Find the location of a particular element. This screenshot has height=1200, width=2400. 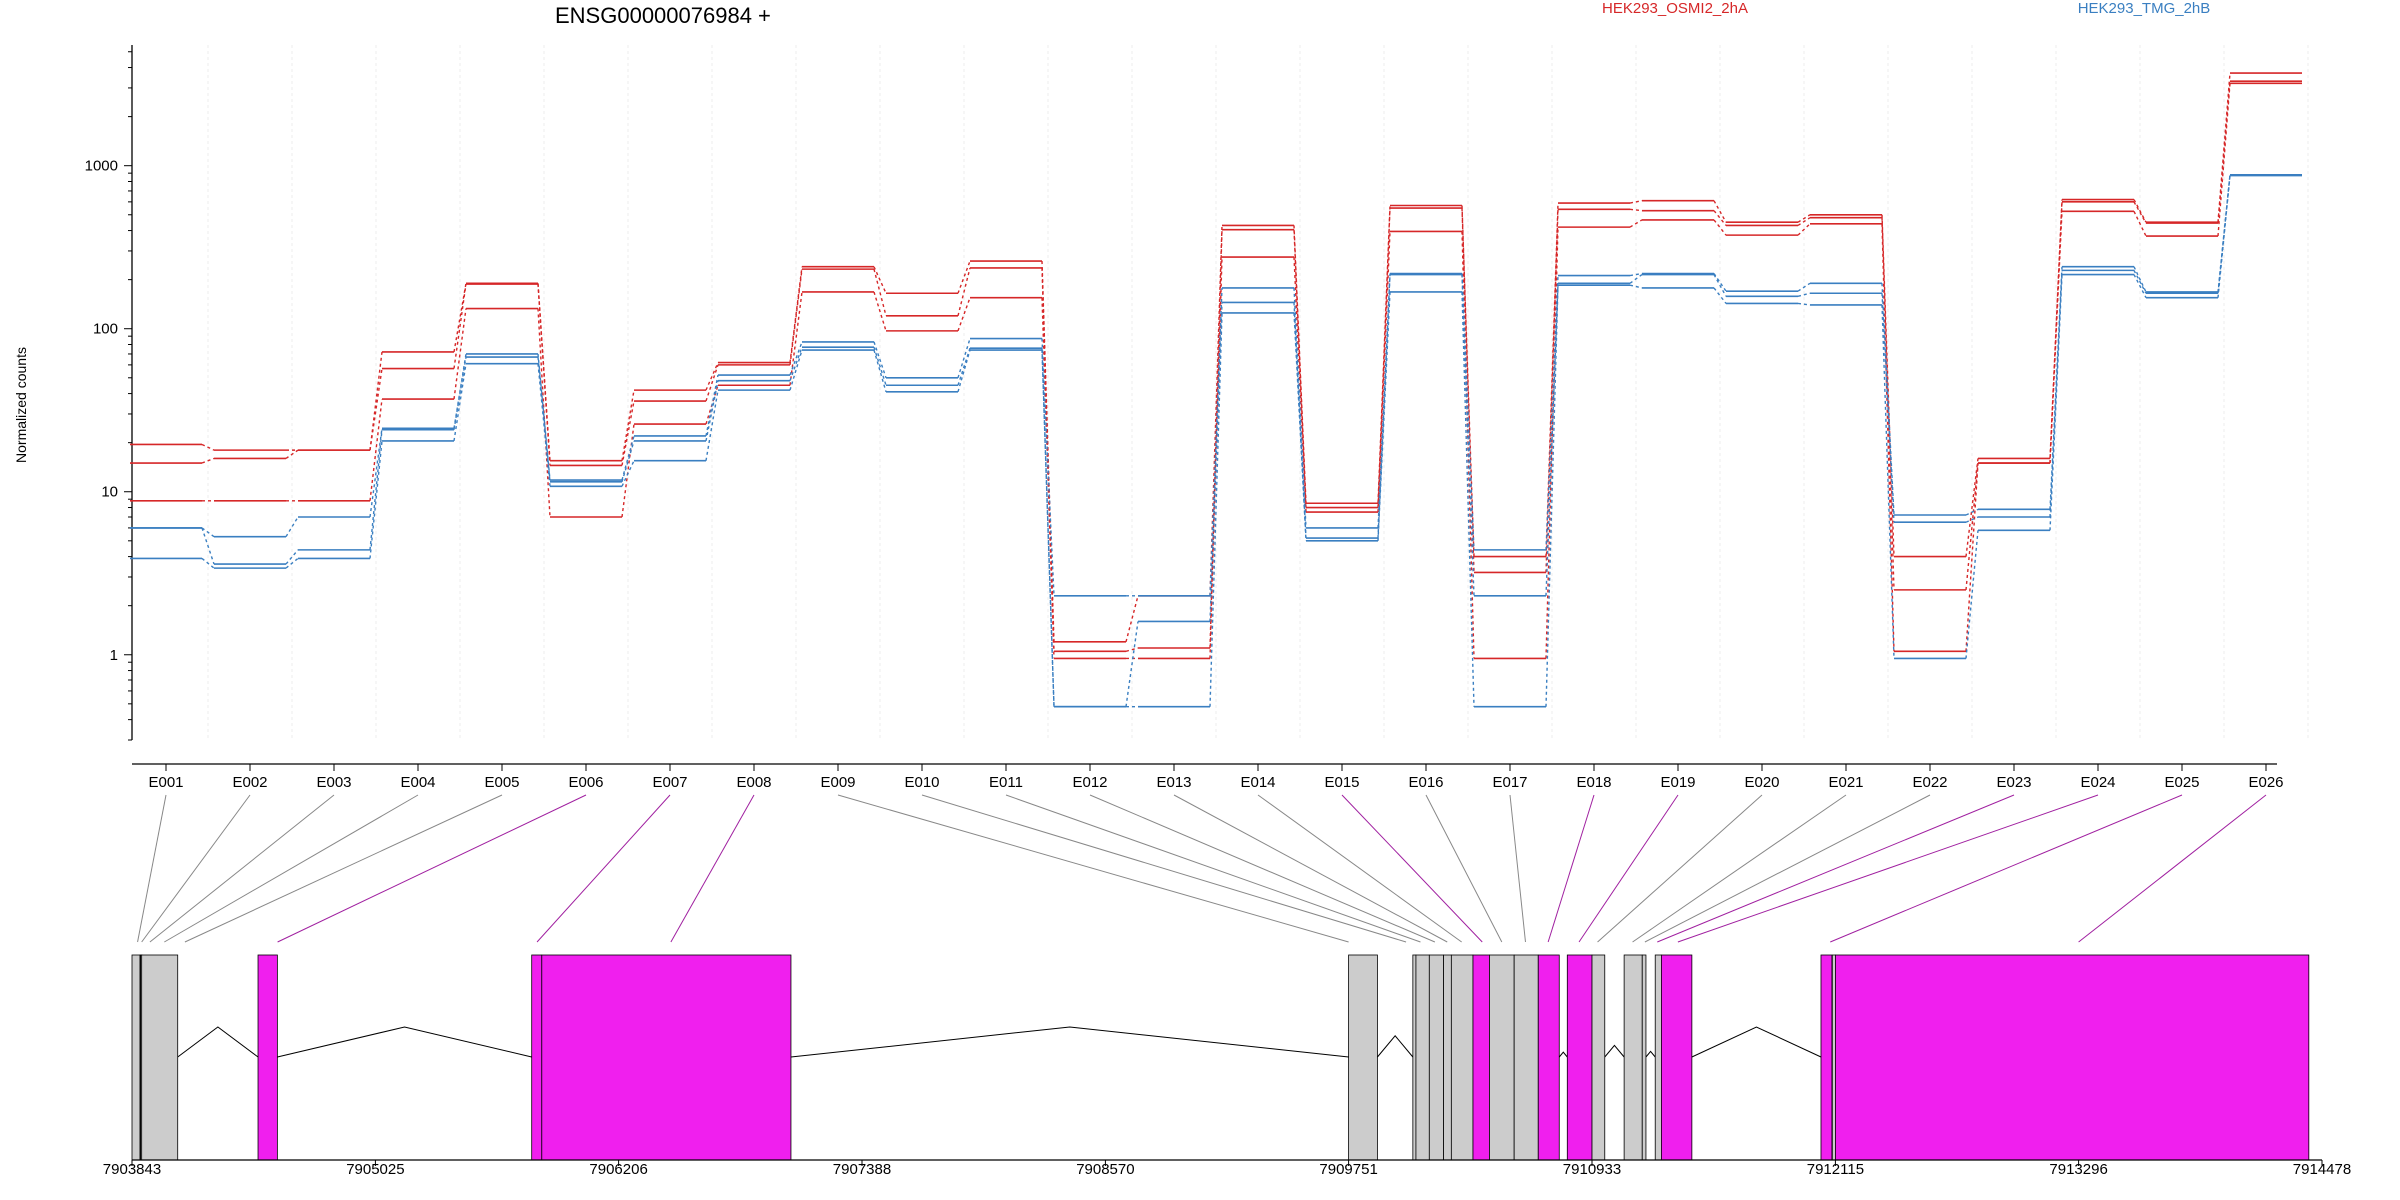

genomic-tick-label: 7912115 is located at coordinates (1835, 1169).